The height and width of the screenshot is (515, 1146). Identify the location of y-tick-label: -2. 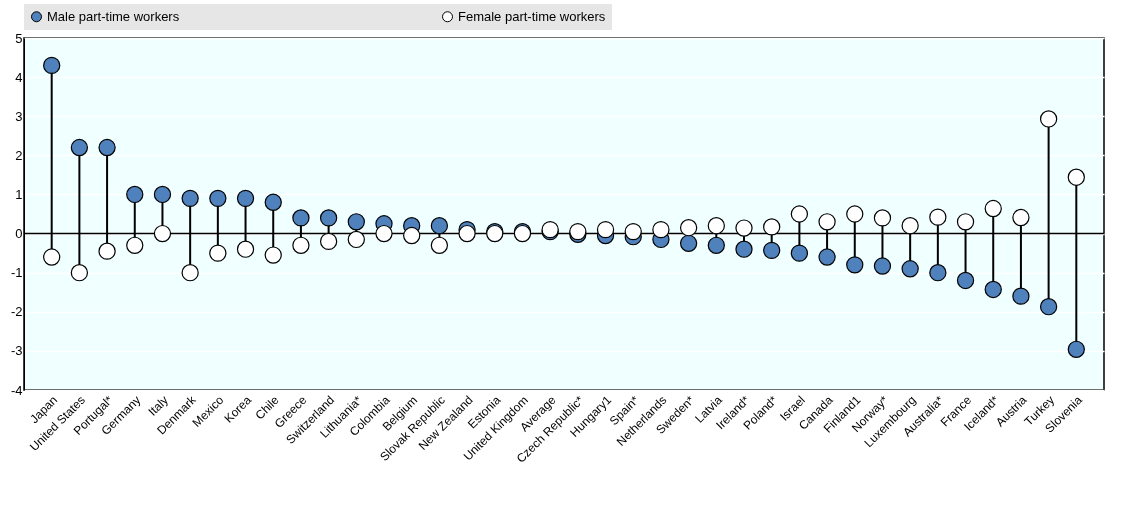
(16, 312).